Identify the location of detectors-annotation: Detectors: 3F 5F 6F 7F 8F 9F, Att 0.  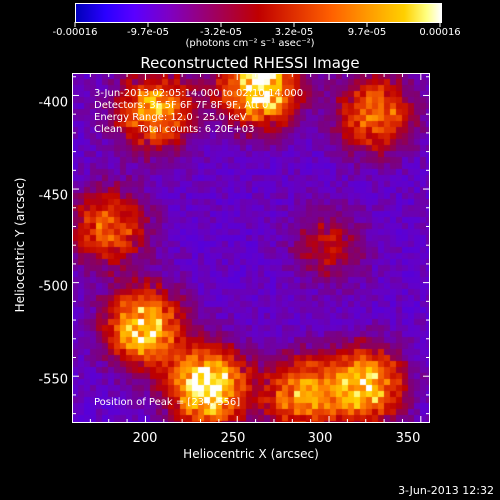
(181, 105).